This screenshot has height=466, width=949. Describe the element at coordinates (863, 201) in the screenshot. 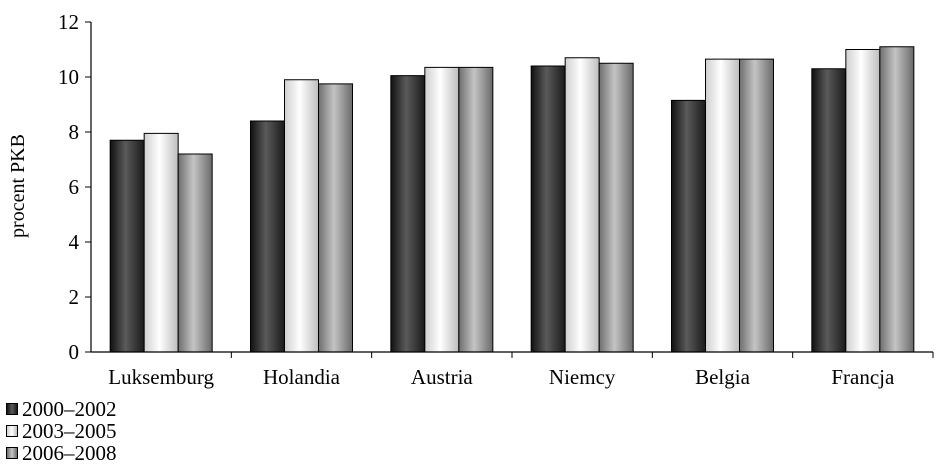

I see `bar-2-francja` at that location.